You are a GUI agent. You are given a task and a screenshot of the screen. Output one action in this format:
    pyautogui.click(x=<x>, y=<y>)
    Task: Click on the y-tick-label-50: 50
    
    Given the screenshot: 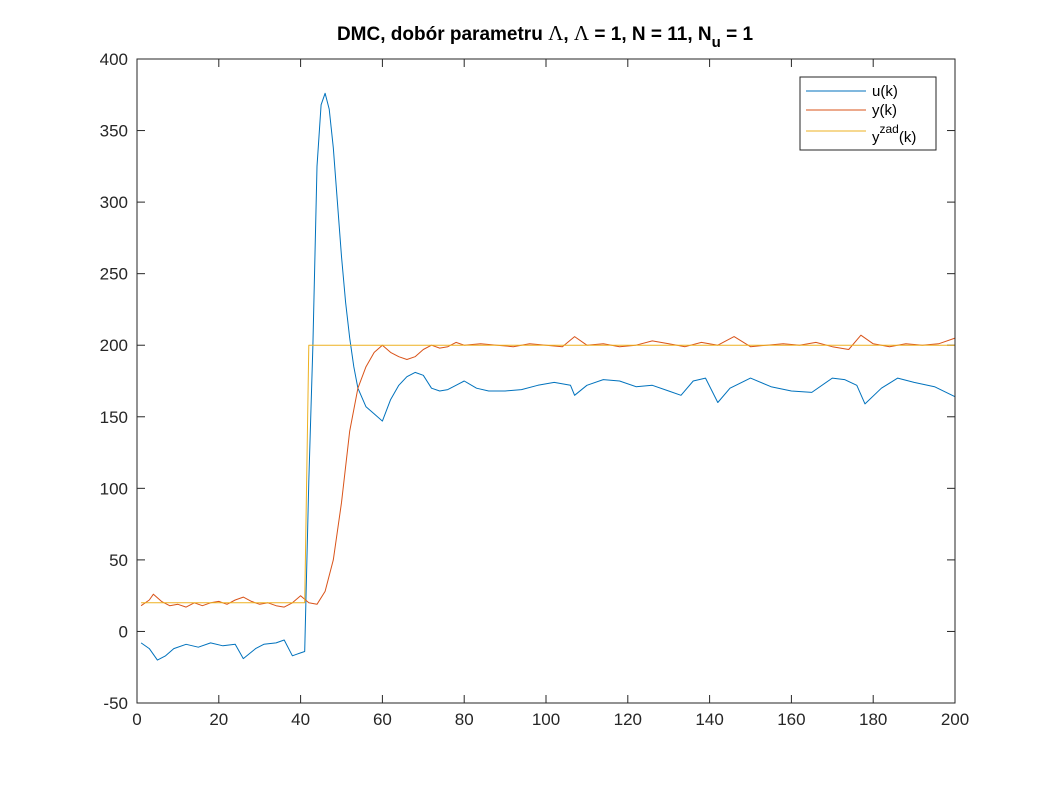 What is the action you would take?
    pyautogui.click(x=118, y=560)
    